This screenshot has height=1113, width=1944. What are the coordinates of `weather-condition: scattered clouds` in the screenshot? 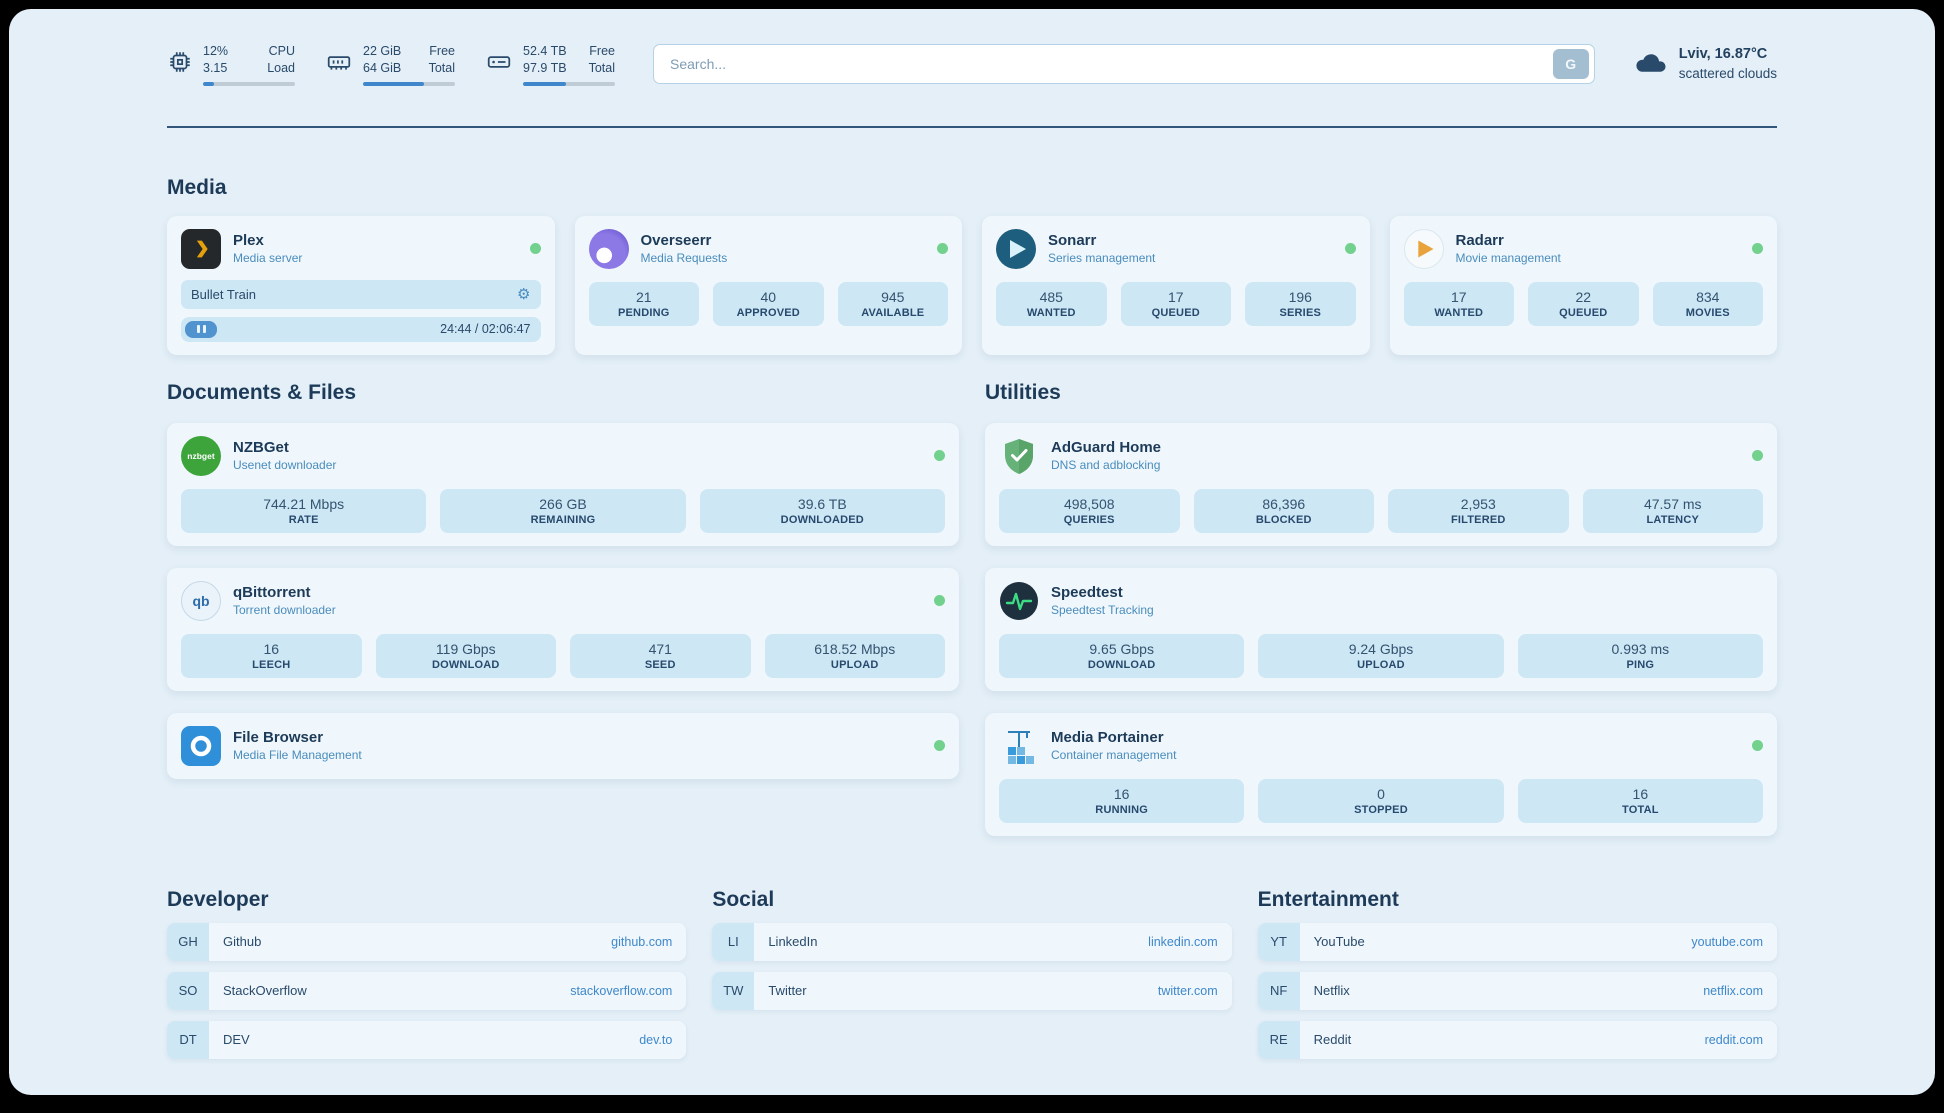 It's located at (1727, 74).